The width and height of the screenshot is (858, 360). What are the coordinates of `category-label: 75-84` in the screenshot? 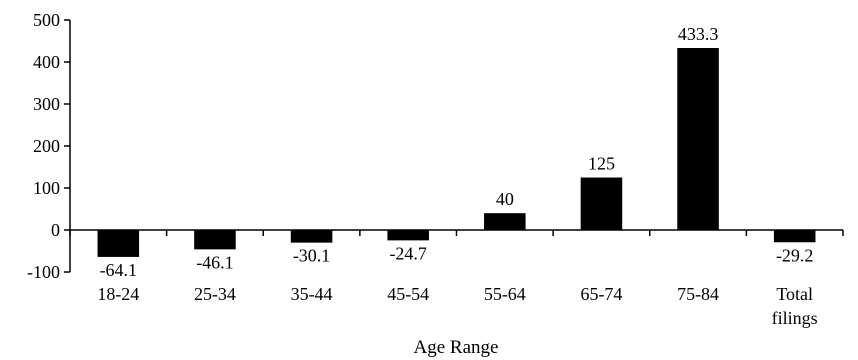 It's located at (698, 294).